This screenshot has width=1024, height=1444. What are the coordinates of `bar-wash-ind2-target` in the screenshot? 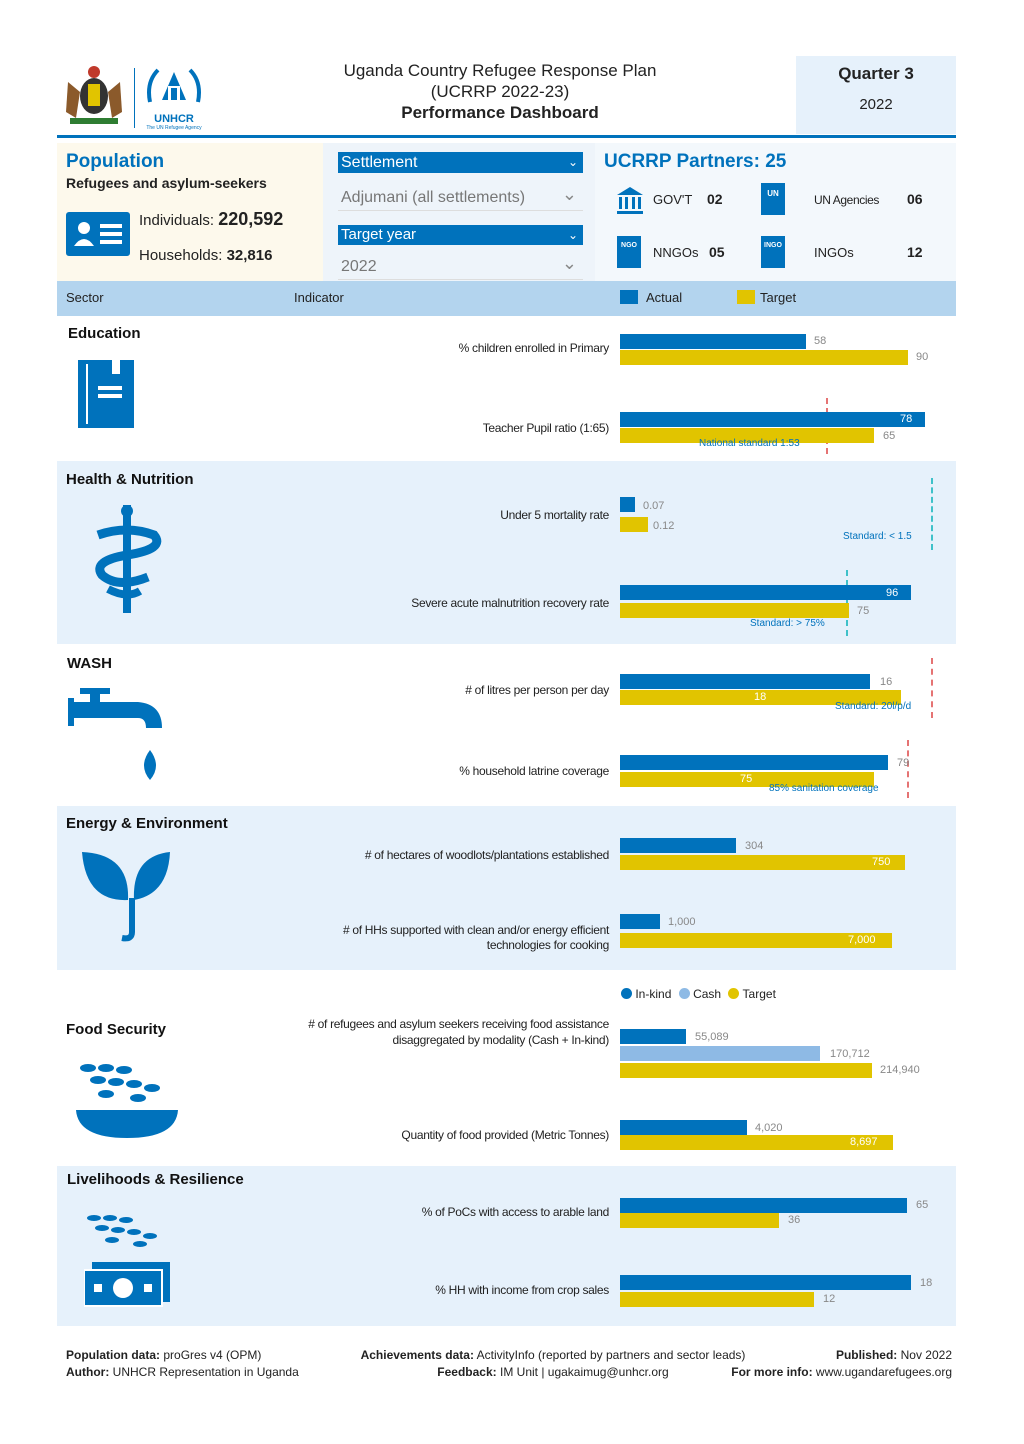 It's located at (747, 779).